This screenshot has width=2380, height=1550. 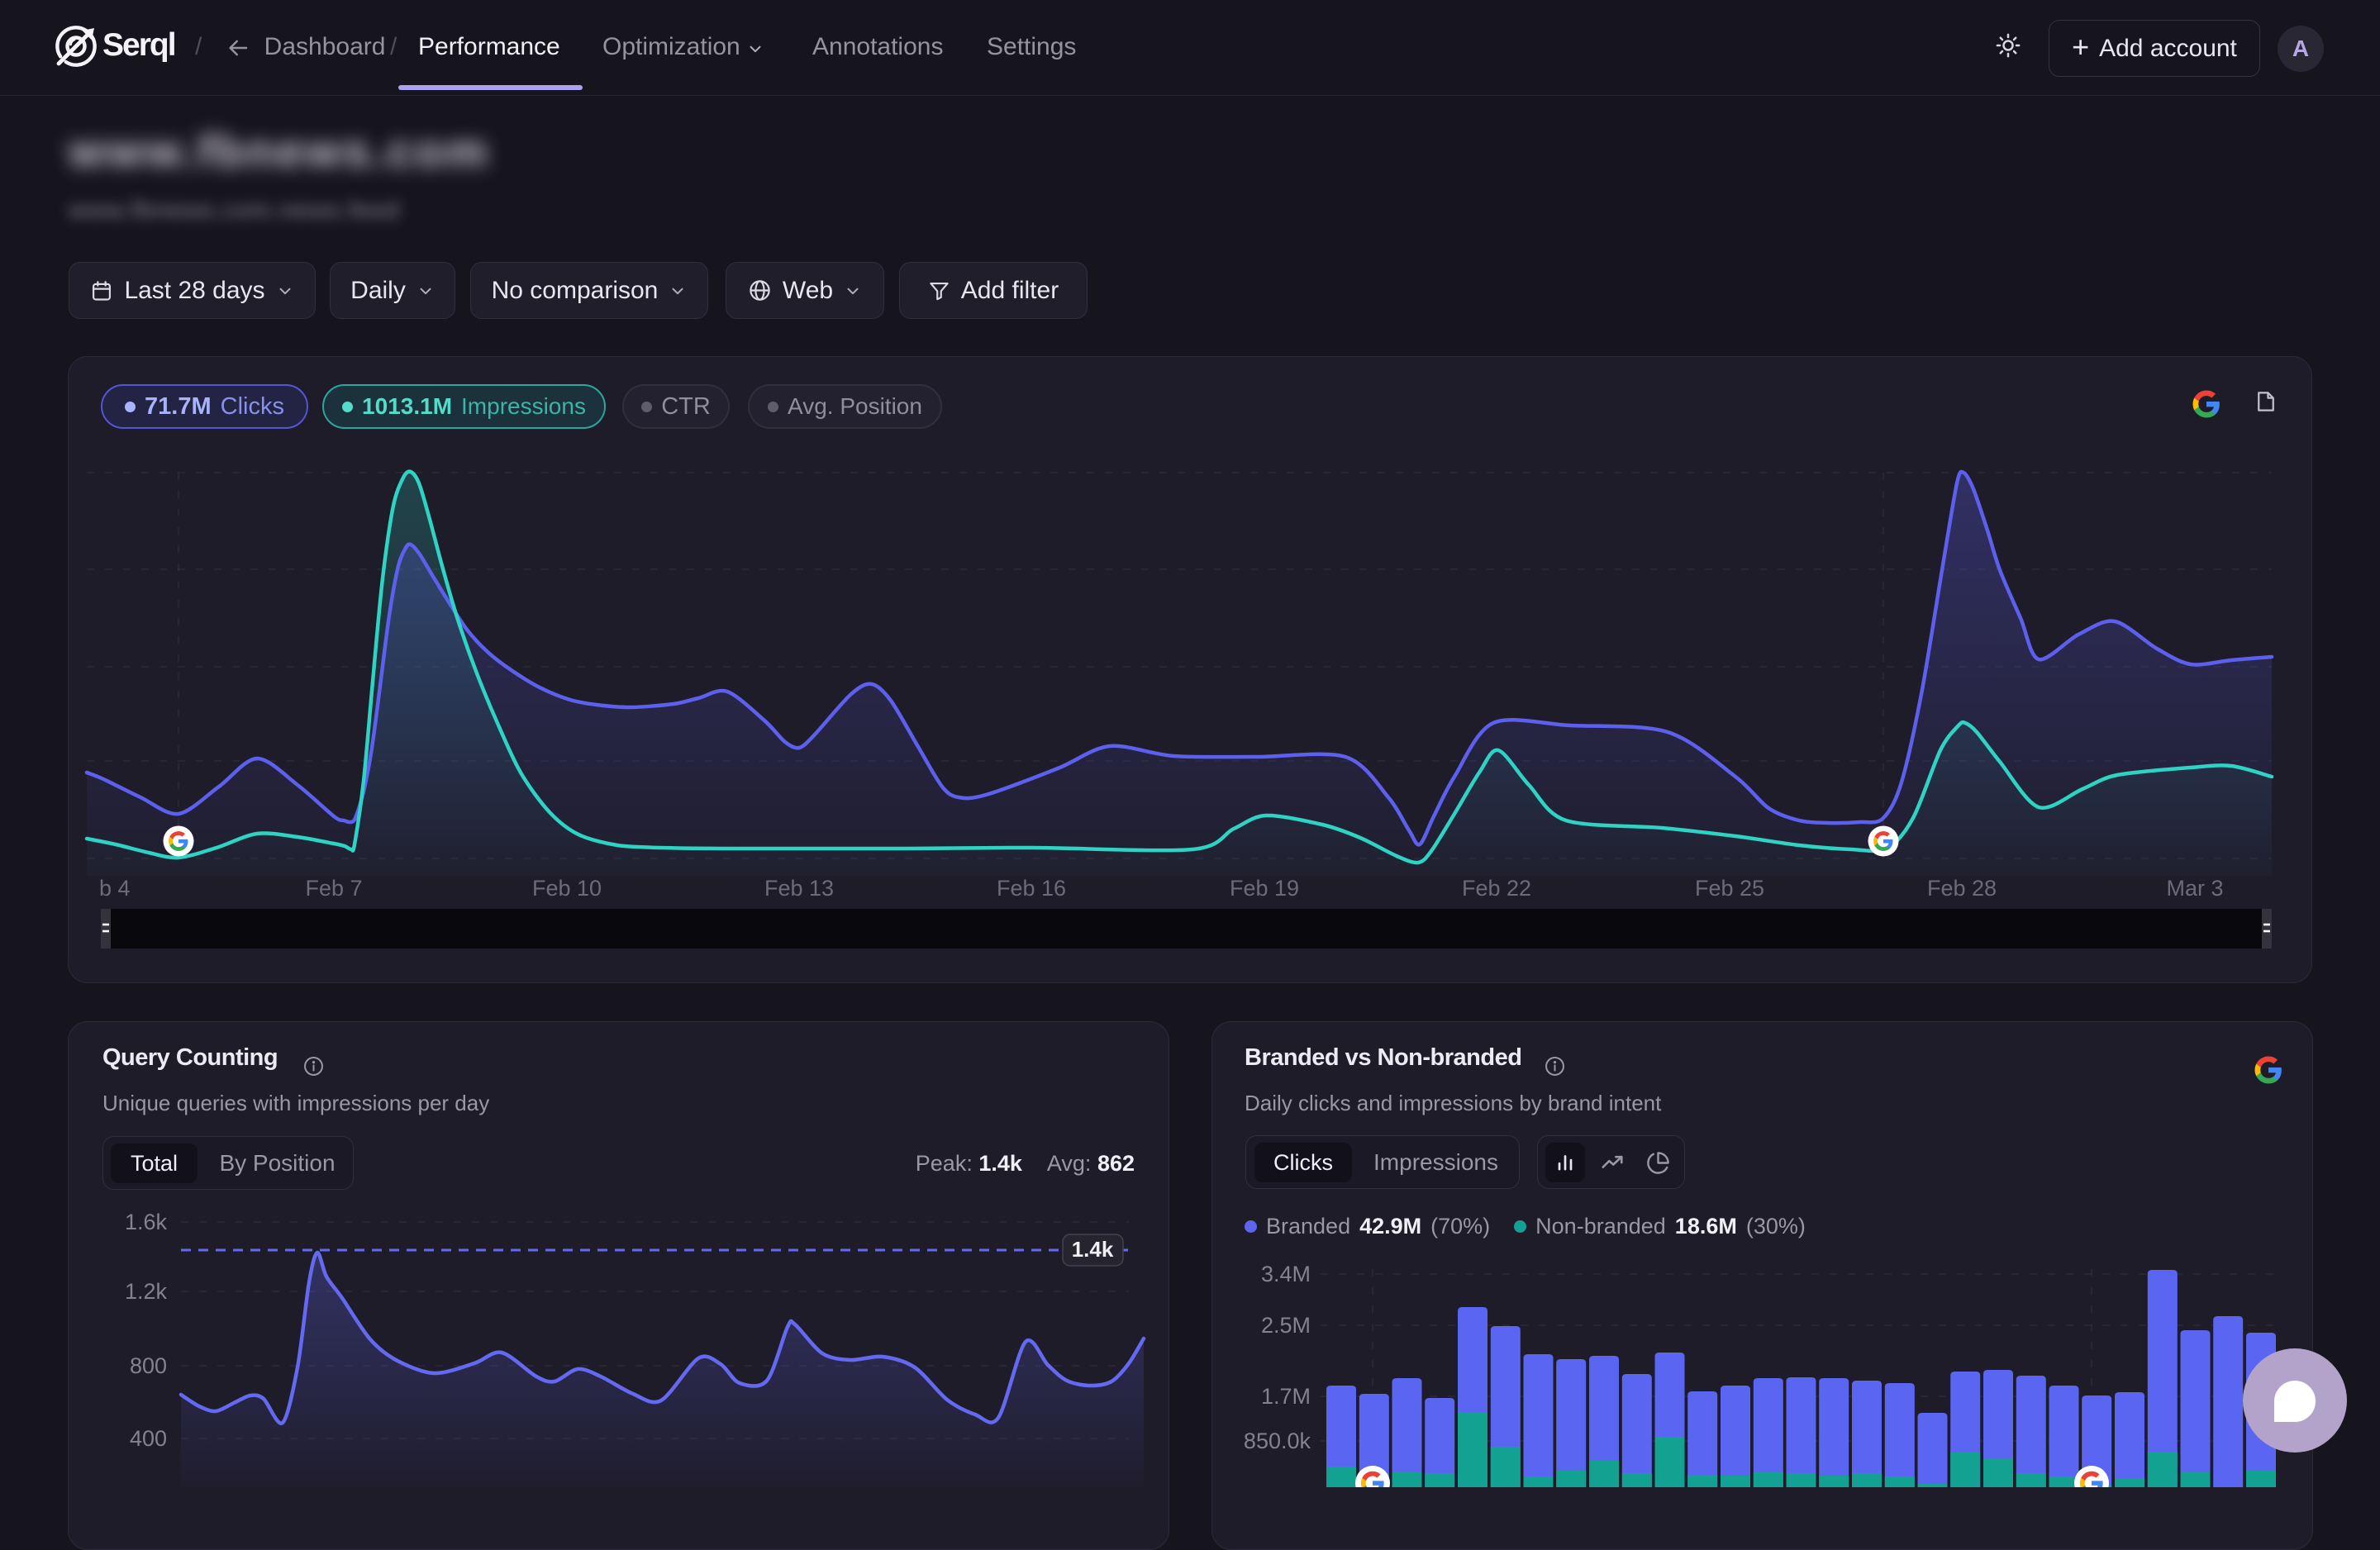 What do you see at coordinates (333, 888) in the screenshot?
I see `svg-text: Feb 7` at bounding box center [333, 888].